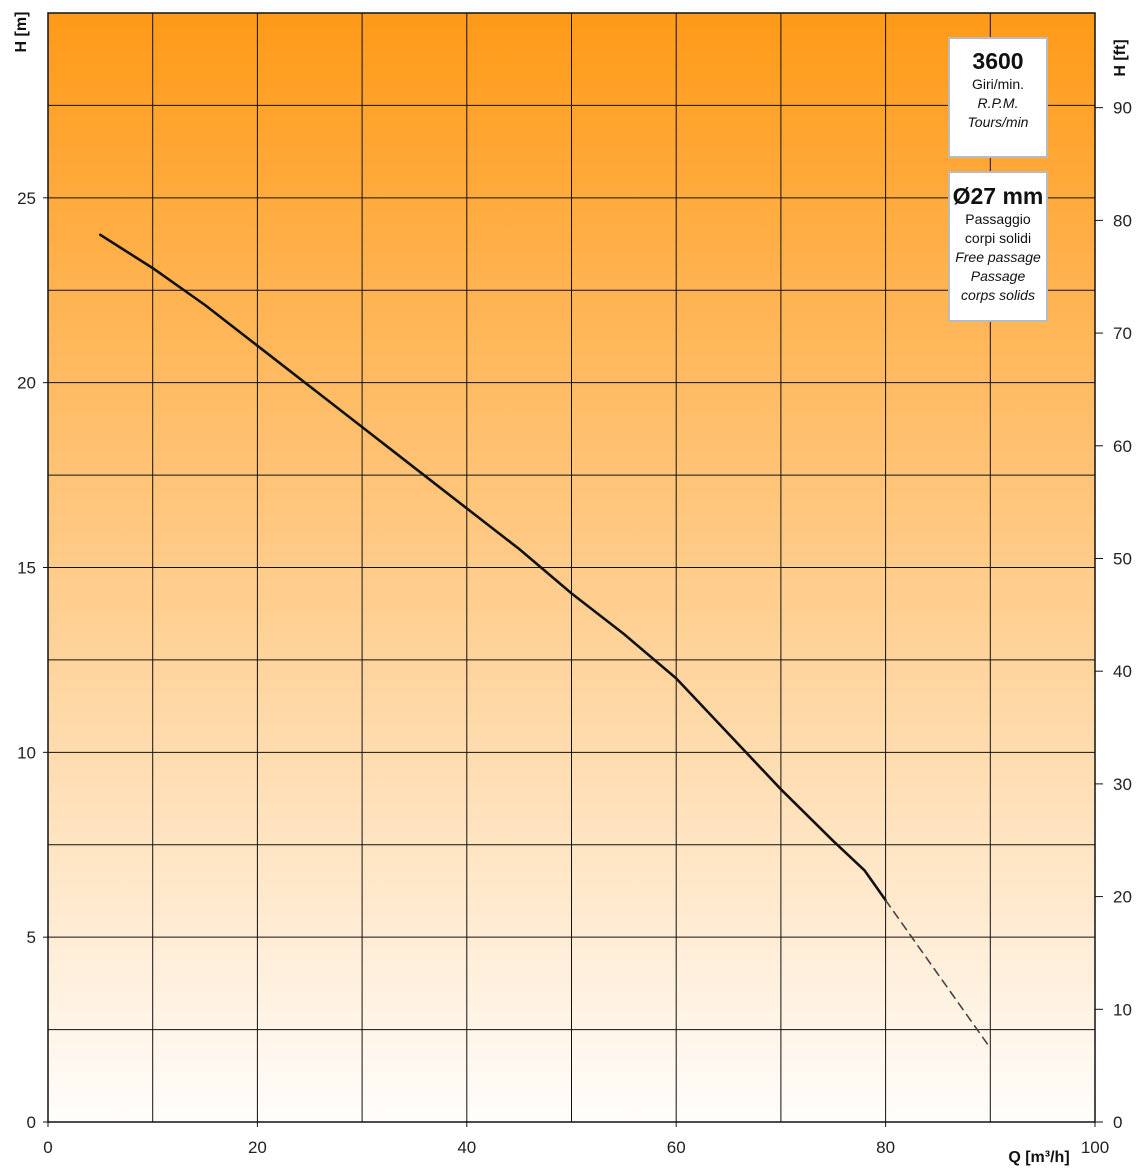  I want to click on passage-label-en: Free passage, so click(998, 257).